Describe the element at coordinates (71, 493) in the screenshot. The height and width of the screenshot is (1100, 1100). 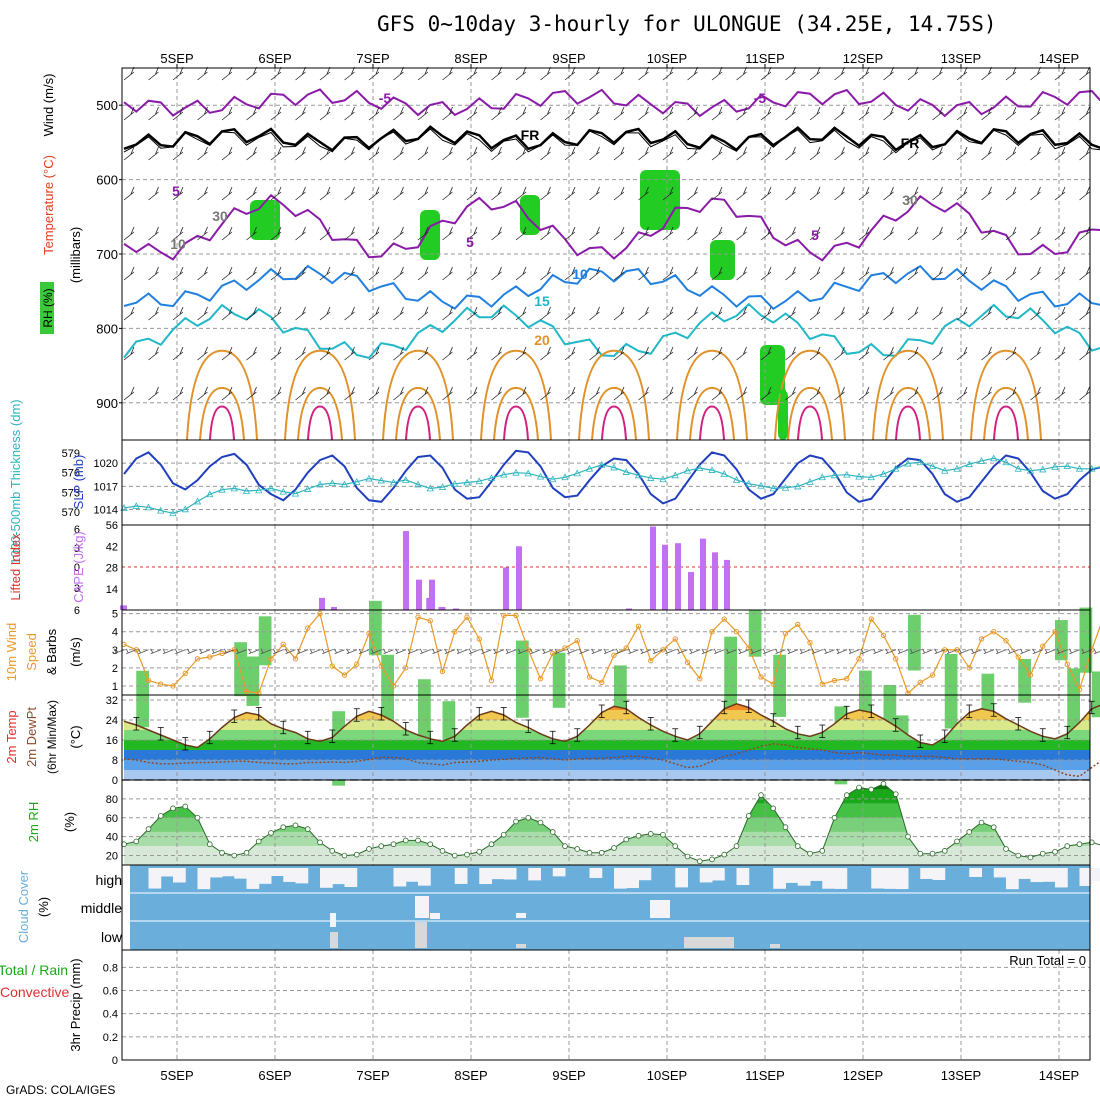
I see `thickness-ytick-label: 573` at that location.